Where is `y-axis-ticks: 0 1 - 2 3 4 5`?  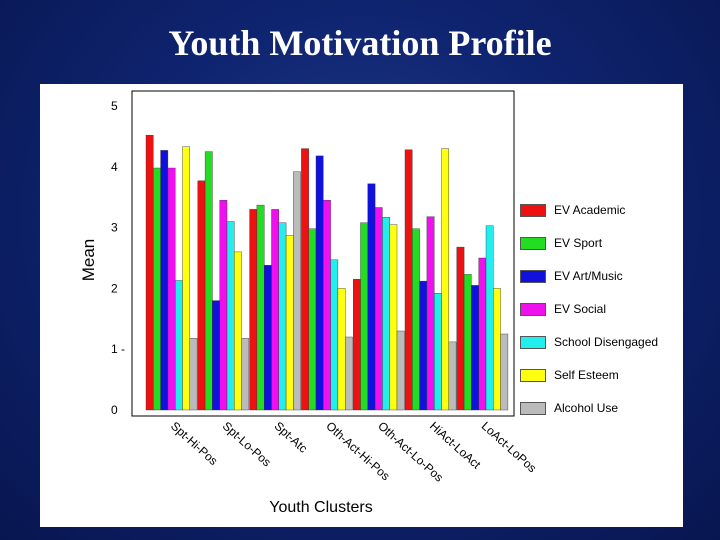 y-axis-ticks: 0 1 - 2 3 4 5 is located at coordinates (118, 258).